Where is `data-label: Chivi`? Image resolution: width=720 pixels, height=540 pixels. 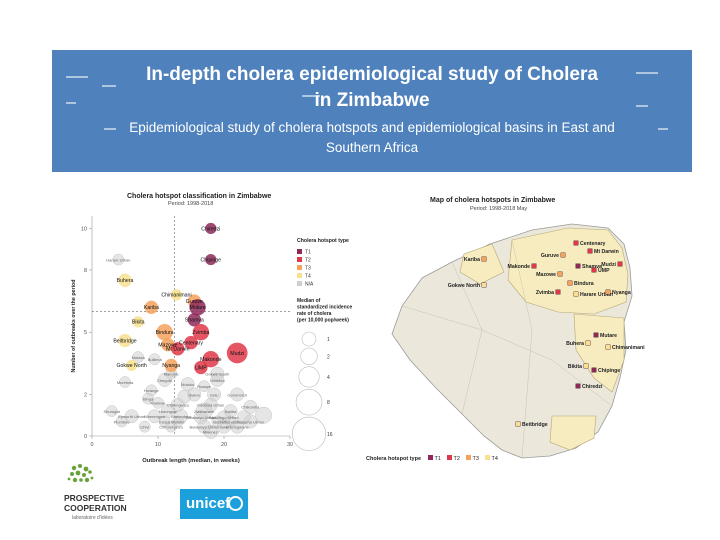 data-label: Chivi is located at coordinates (144, 426).